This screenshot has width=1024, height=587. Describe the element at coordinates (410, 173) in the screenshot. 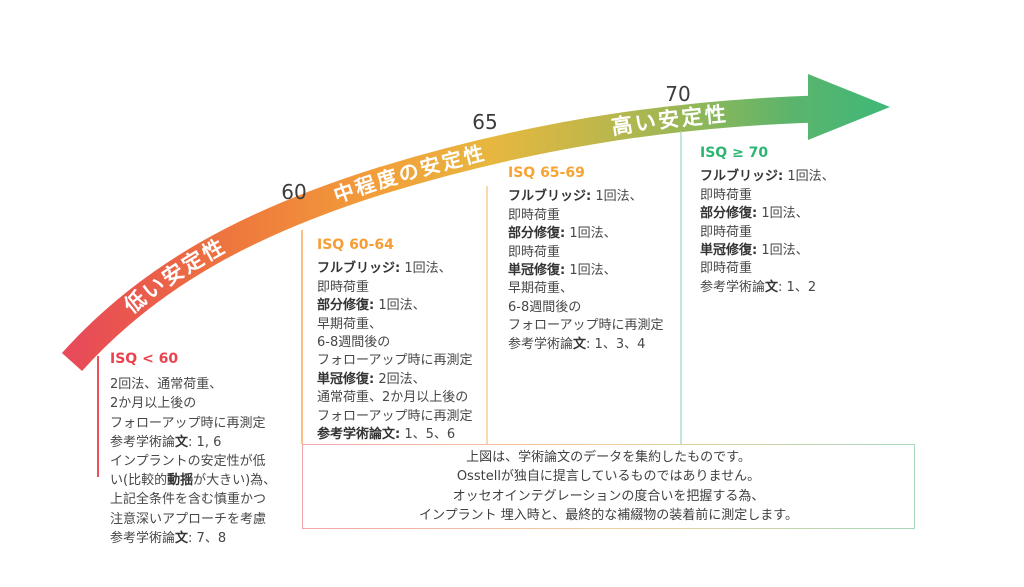

I see `label-medium-stability: 中程度の安定性` at that location.